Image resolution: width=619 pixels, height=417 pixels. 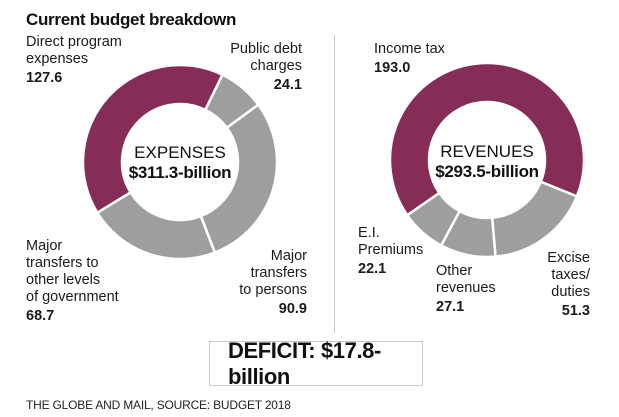 I want to click on deficit-box: DEFICIT: $17.8-billion, so click(x=316, y=363).